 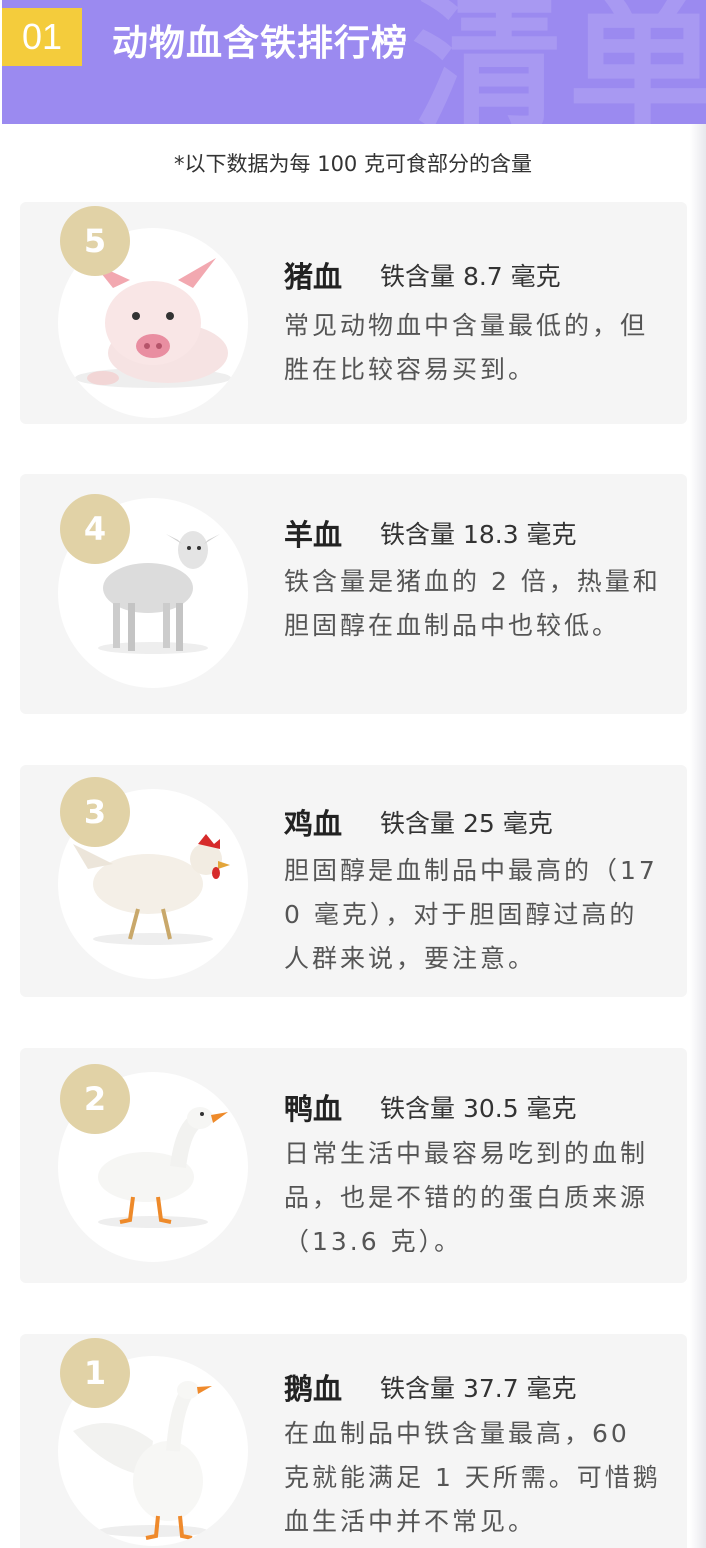 What do you see at coordinates (472, 1477) in the screenshot?
I see `description: 在血制品中铁含量最高，60 克就能满足 1 天所需。可惜鹅血生活中并不常见。` at bounding box center [472, 1477].